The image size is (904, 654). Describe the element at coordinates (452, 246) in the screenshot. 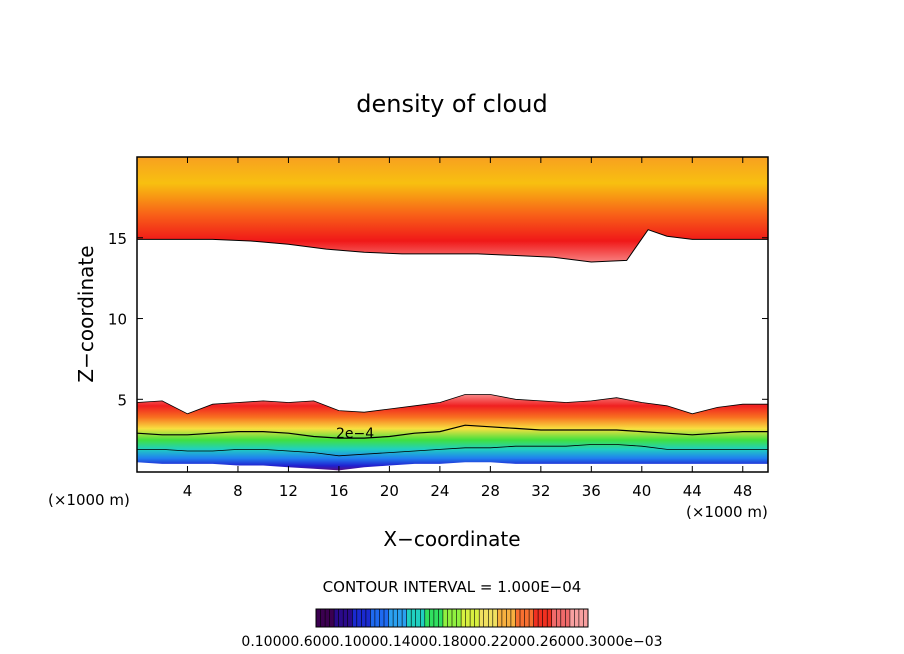

I see `upper-contour-line` at that location.